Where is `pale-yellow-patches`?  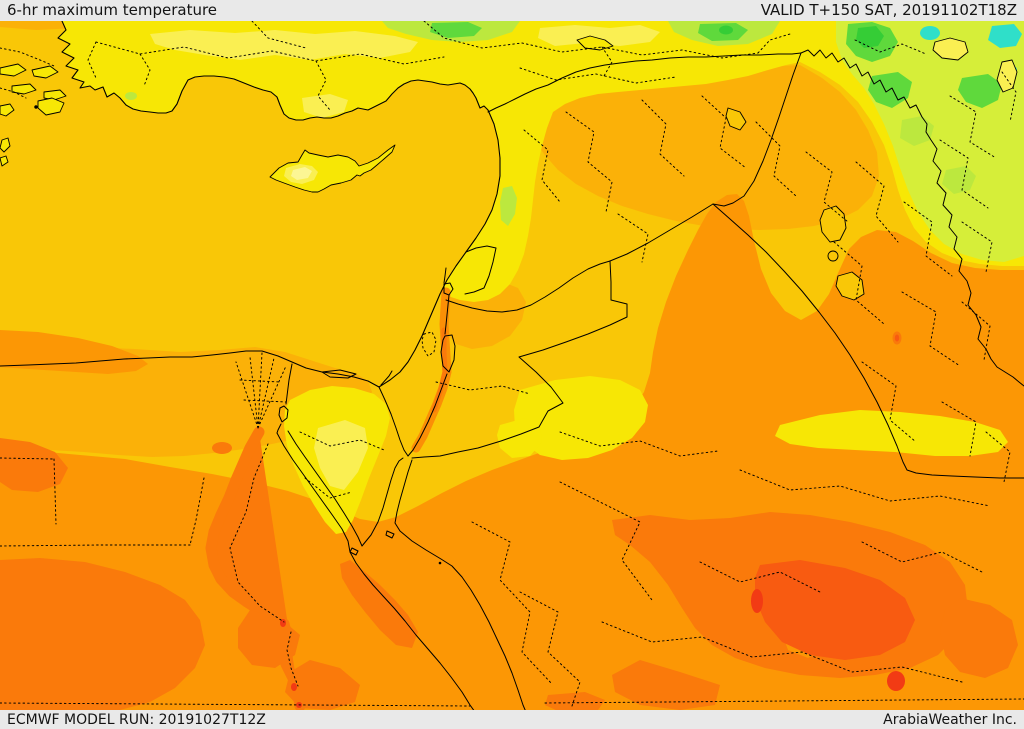
pale-yellow-patches is located at coordinates (405, 71).